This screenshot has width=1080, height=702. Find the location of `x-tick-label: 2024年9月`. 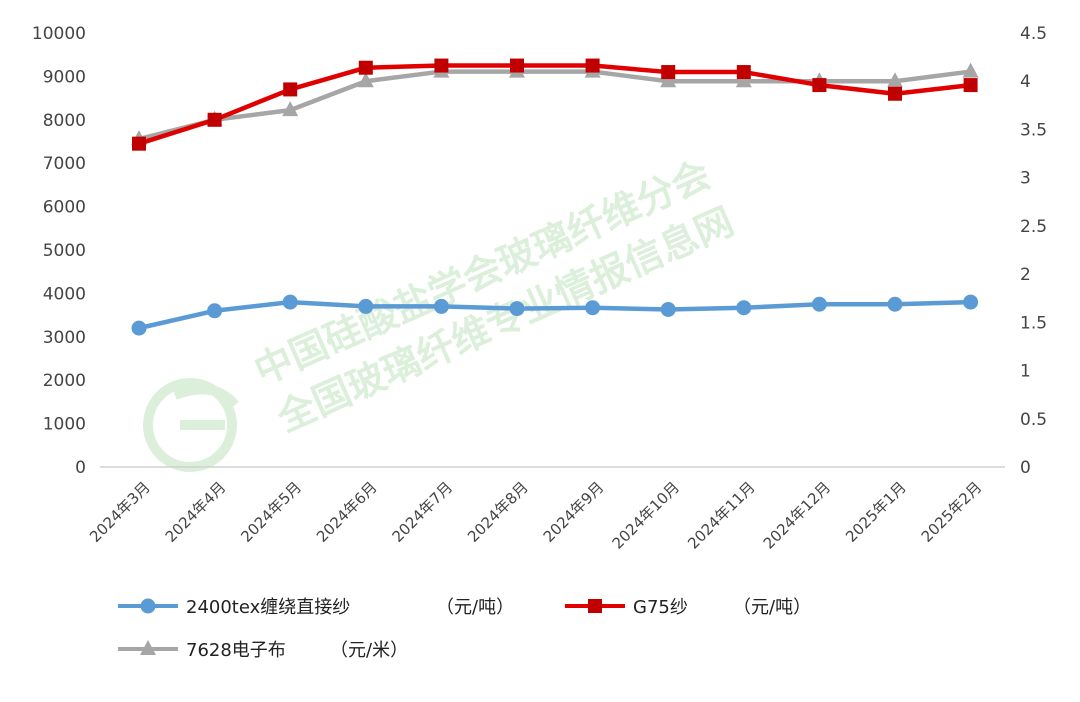

x-tick-label: 2024年9月 is located at coordinates (574, 512).